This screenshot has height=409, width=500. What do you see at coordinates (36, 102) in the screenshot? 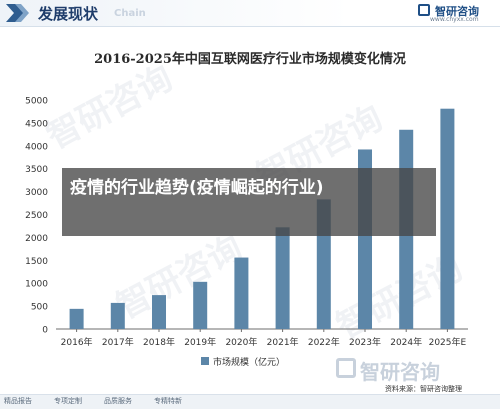
I see `y-tick-label: 5000` at bounding box center [36, 102].